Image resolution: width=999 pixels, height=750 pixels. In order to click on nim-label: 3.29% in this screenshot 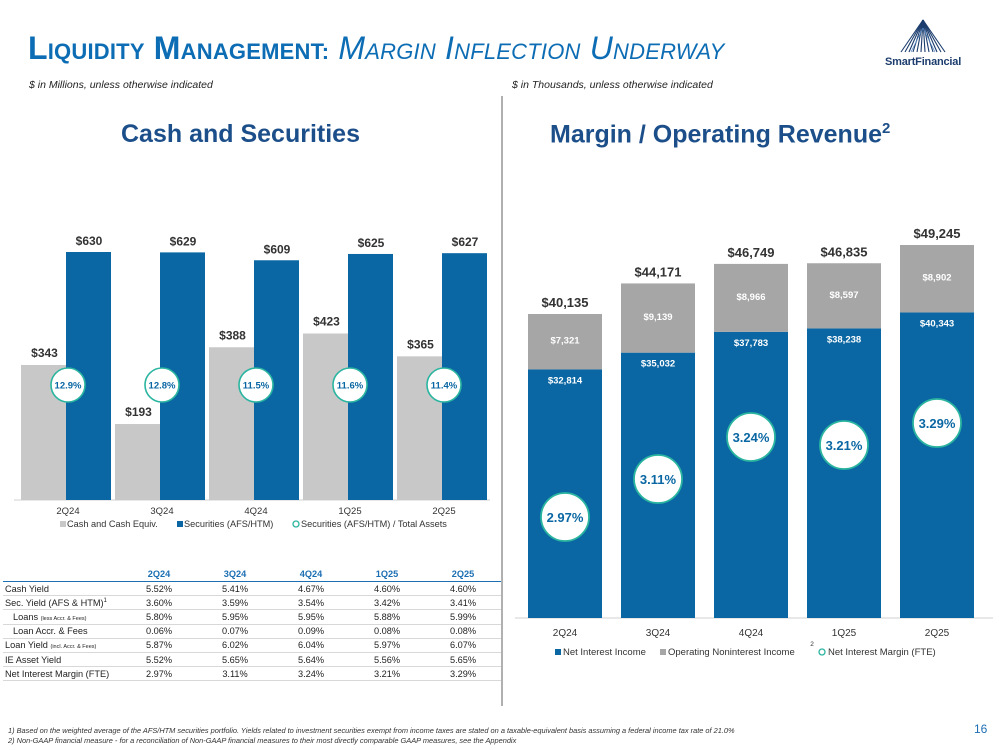, I will do `click(937, 423)`.